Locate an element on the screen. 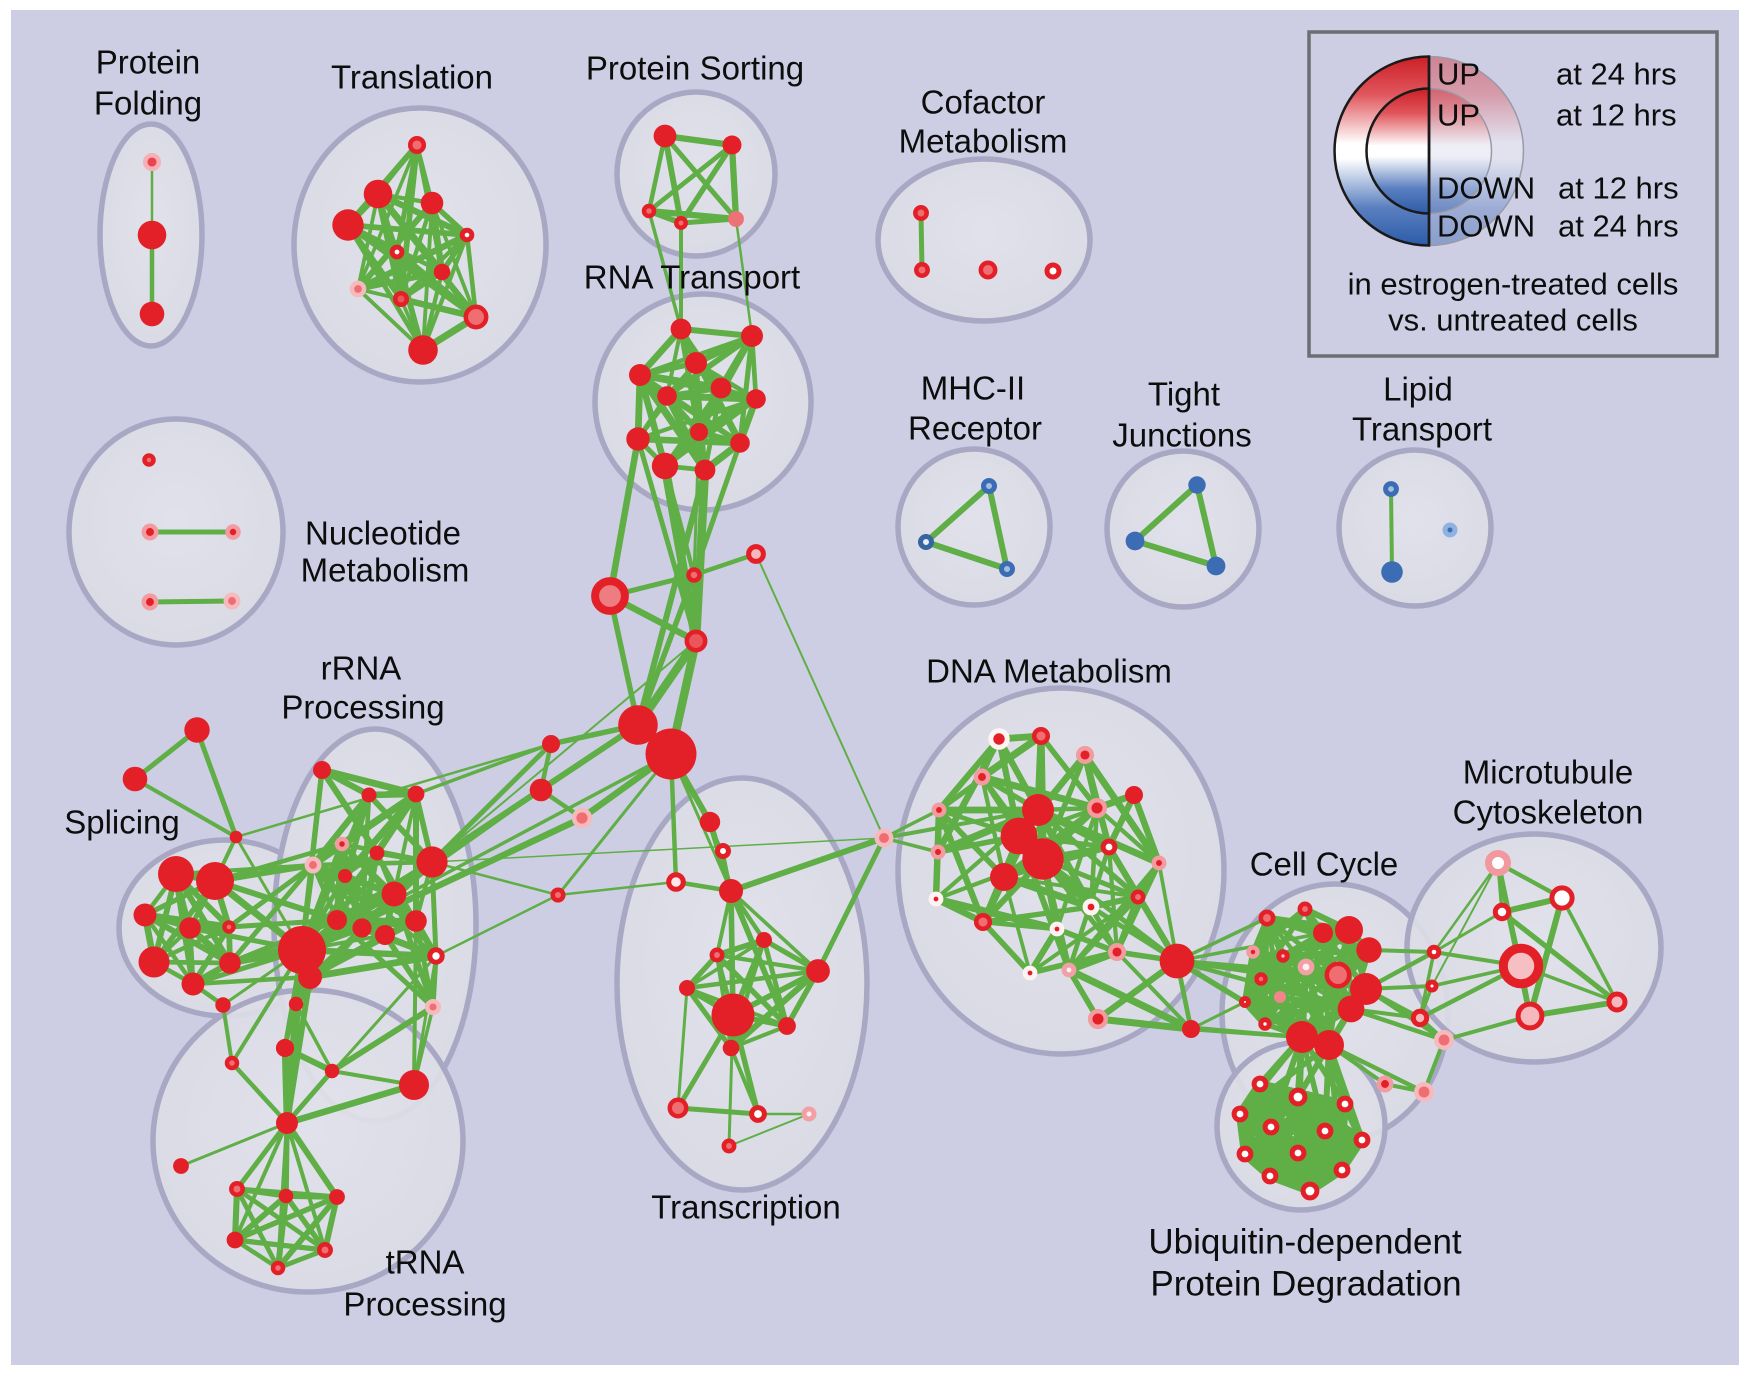 The height and width of the screenshot is (1376, 1750). svg-text: in estrogen-treated cells is located at coordinates (1513, 284).